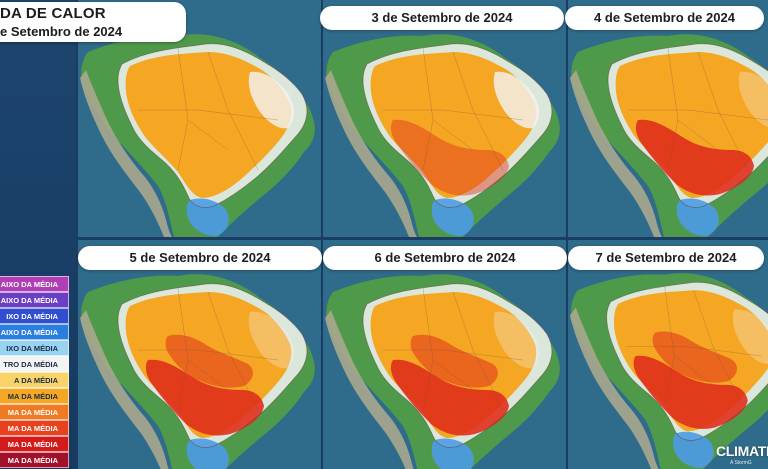 This screenshot has width=768, height=469. What do you see at coordinates (34, 380) in the screenshot?
I see `legend-item: A DA MÉDIA` at bounding box center [34, 380].